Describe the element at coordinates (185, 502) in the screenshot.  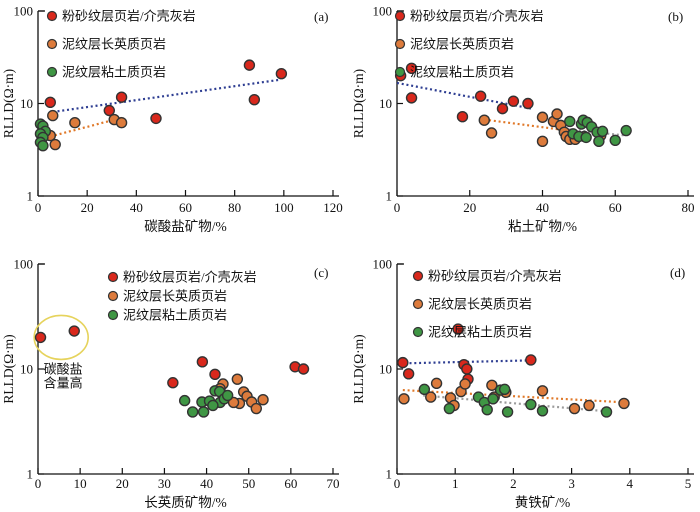
I see `x-axis-label: 长英质矿物/%` at that location.